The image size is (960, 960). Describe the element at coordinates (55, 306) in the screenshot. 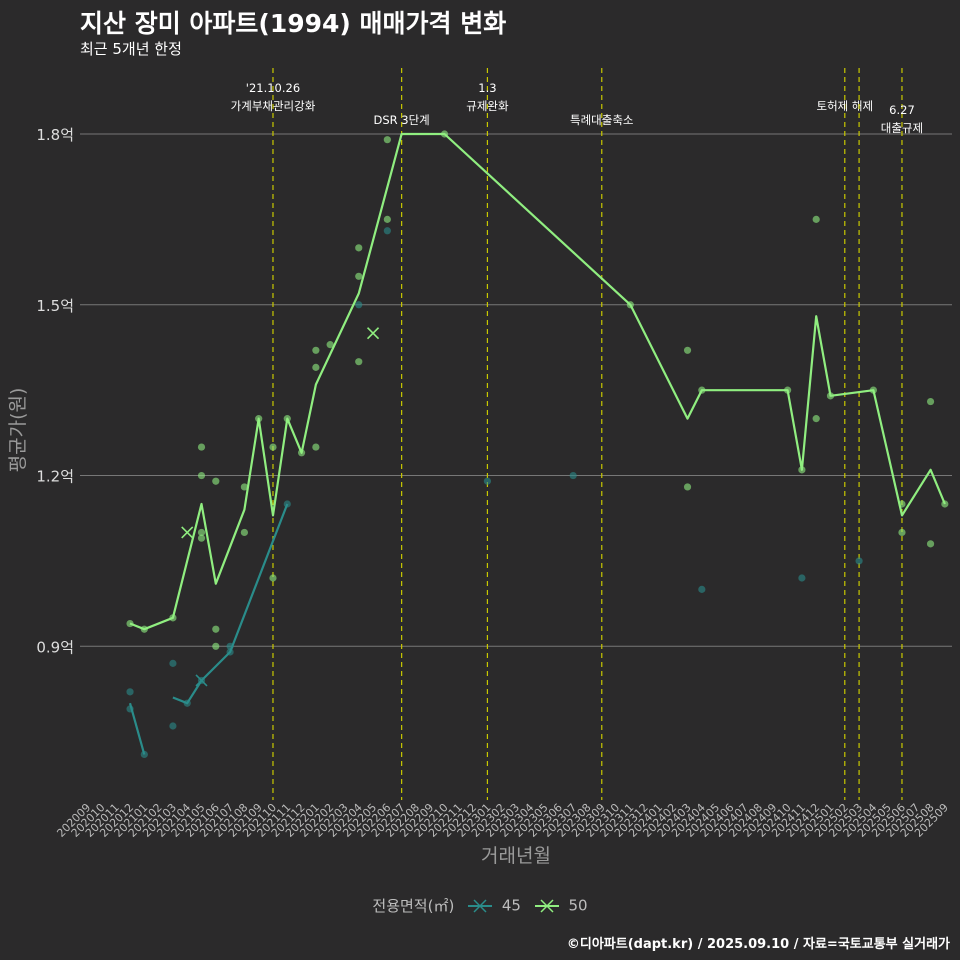

I see `y-tick-label: 1.5억` at that location.